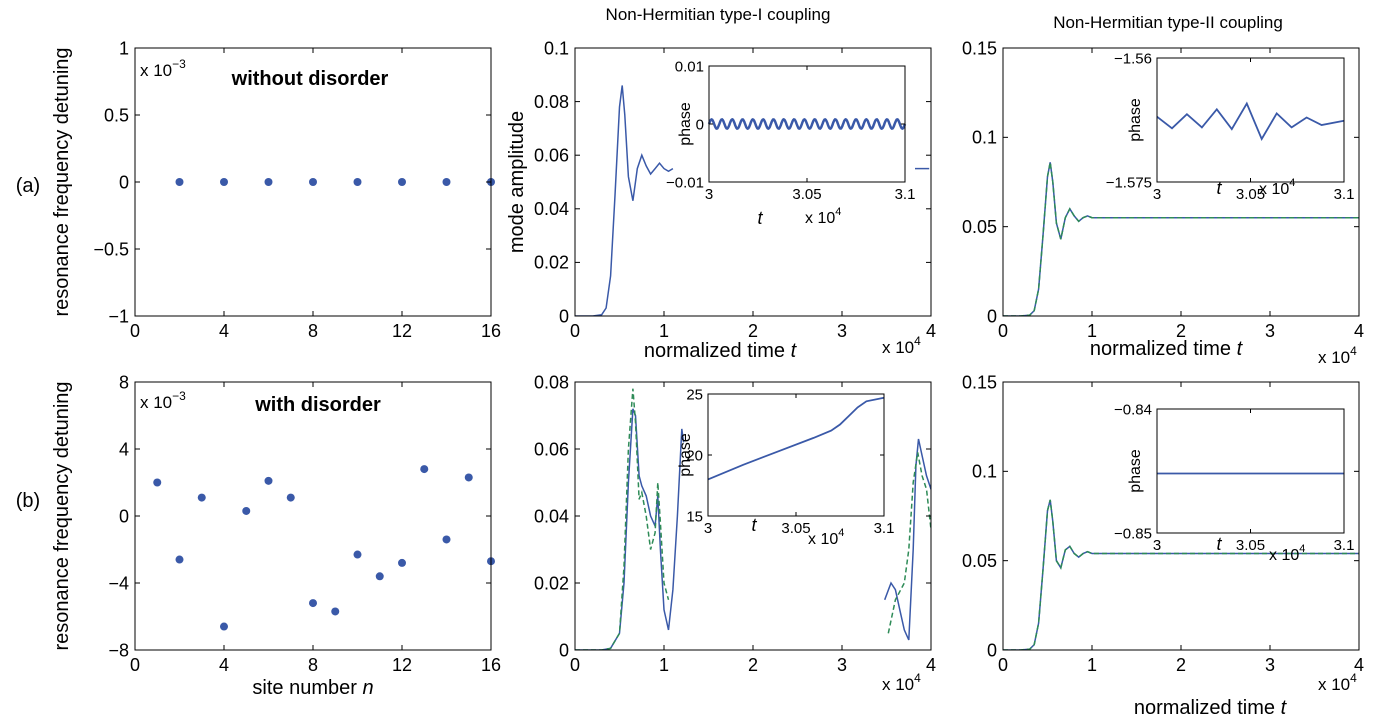  What do you see at coordinates (310, 79) in the screenshot?
I see `panel-annotation: without disorder` at bounding box center [310, 79].